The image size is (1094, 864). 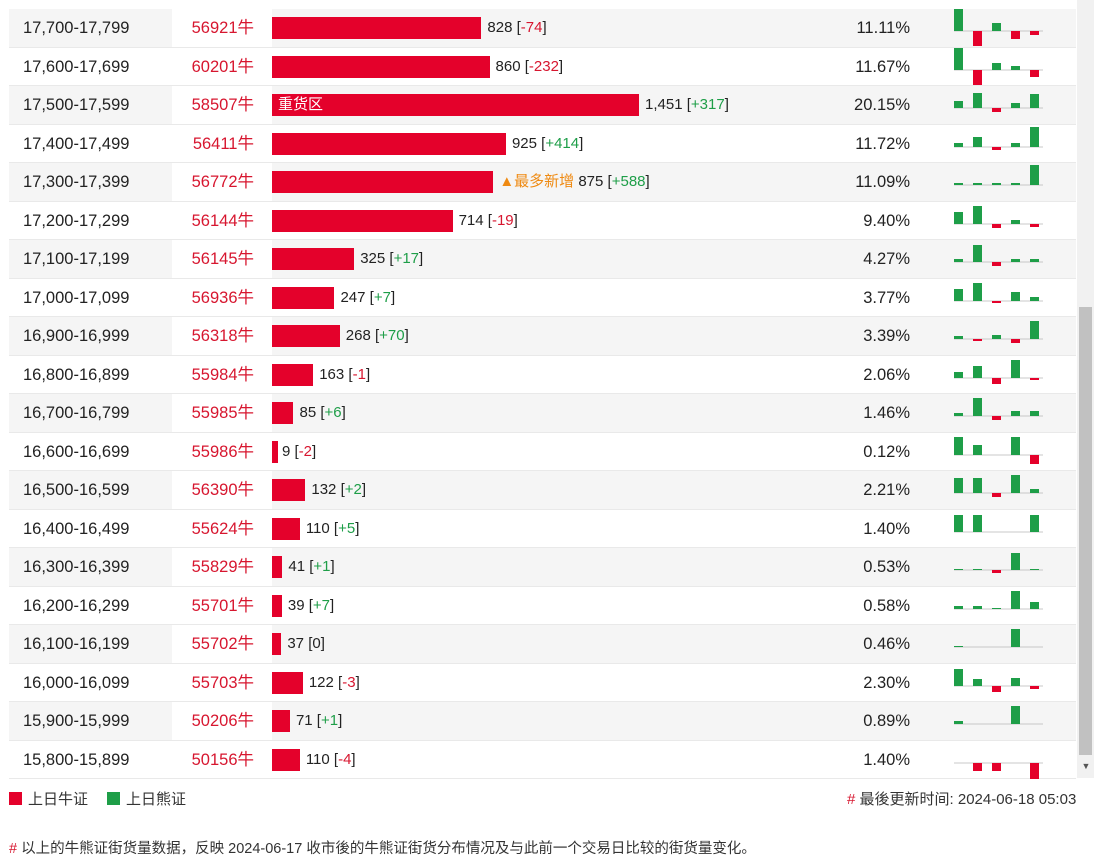 What do you see at coordinates (222, 374) in the screenshot?
I see `warrant-code: 55984牛` at bounding box center [222, 374].